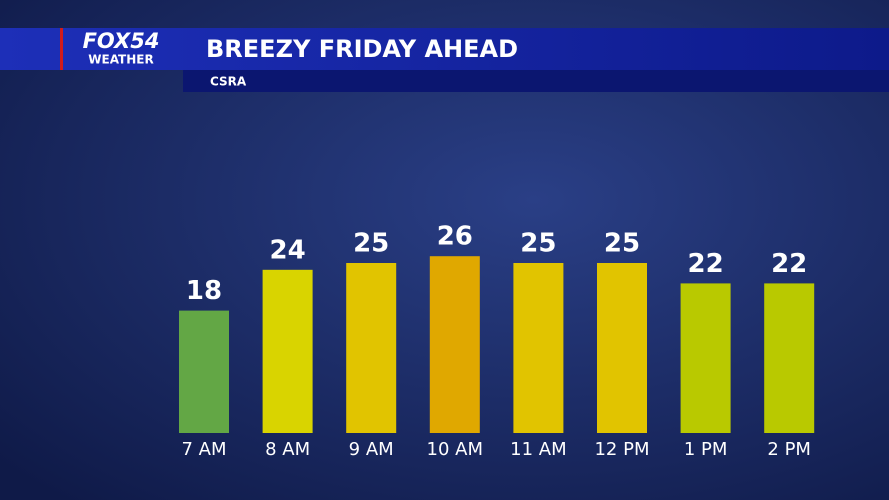 The height and width of the screenshot is (500, 889). What do you see at coordinates (61, 49) in the screenshot?
I see `logo-accent` at bounding box center [61, 49].